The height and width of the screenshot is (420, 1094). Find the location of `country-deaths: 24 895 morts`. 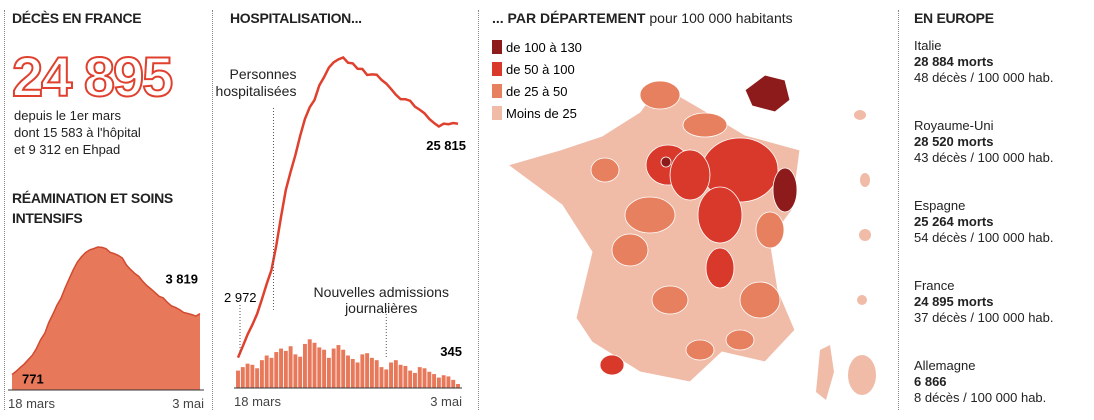

country-deaths: 24 895 morts is located at coordinates (954, 301).